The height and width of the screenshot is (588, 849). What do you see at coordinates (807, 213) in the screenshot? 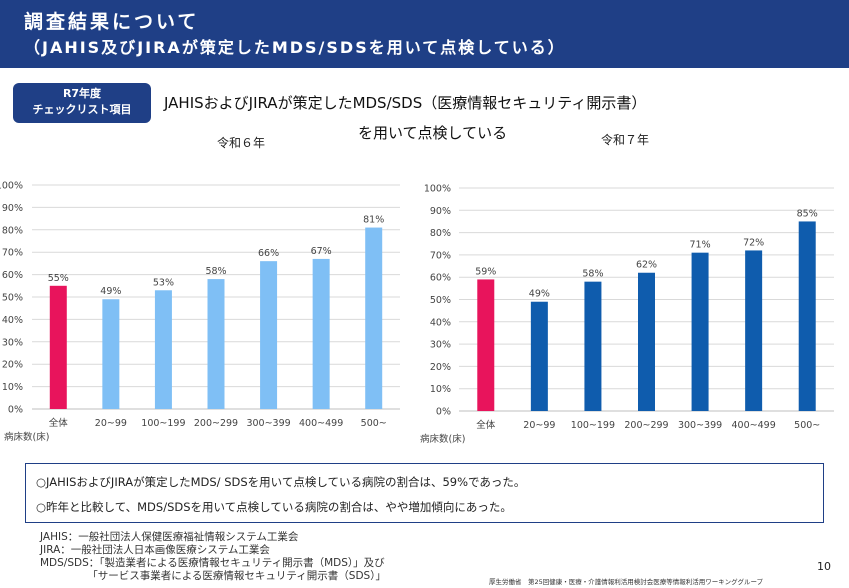
I see `data-label: 85%` at bounding box center [807, 213].